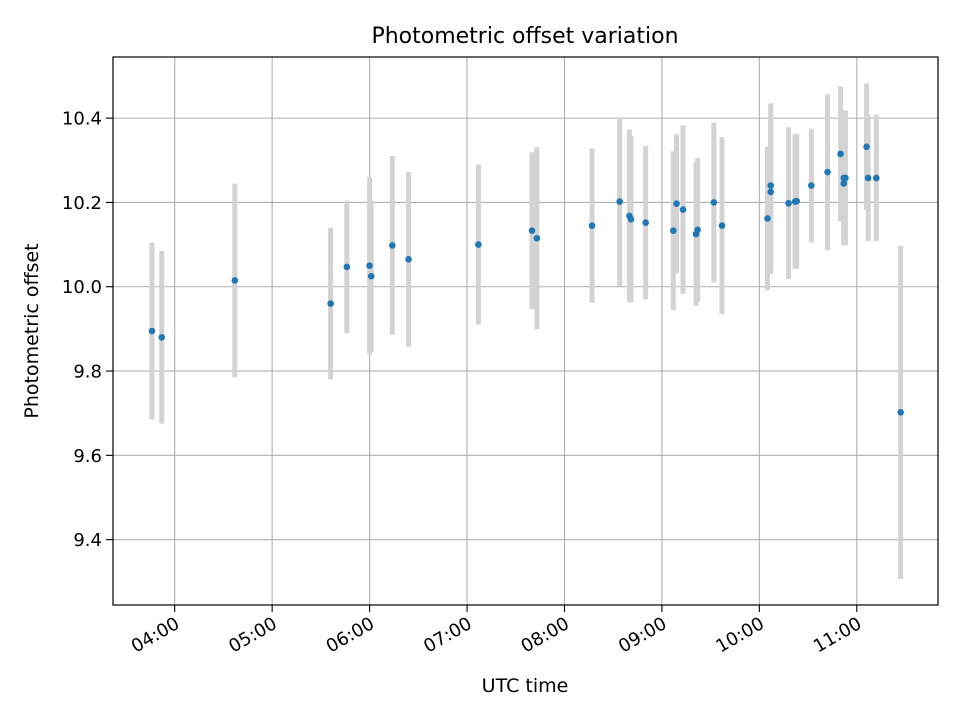 The image size is (960, 720). I want to click on y-tick-label: 9.4, so click(87, 540).